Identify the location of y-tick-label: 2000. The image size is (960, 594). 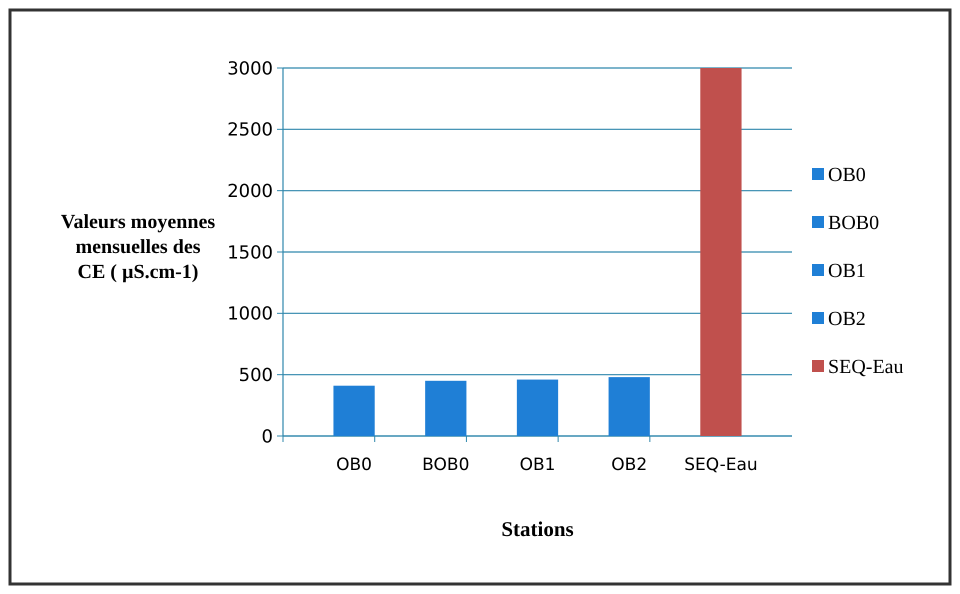
(250, 191).